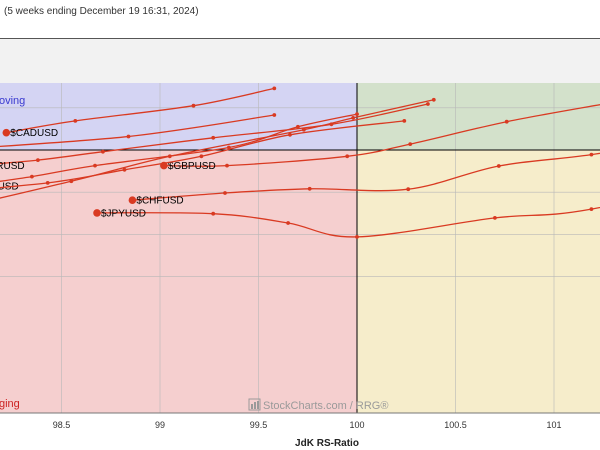 This screenshot has height=450, width=600. I want to click on watermark: StockCharts.com / RRG®, so click(318, 405).